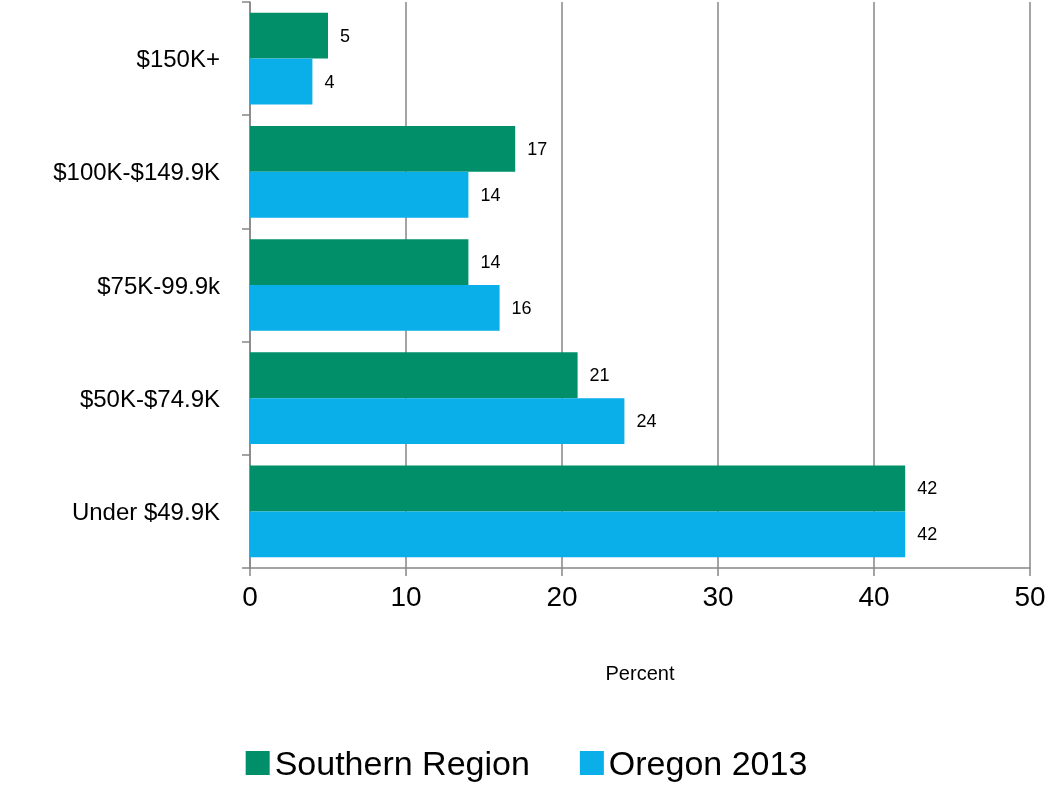  Describe the element at coordinates (178, 59) in the screenshot. I see `y-tick-label: $150K+` at that location.